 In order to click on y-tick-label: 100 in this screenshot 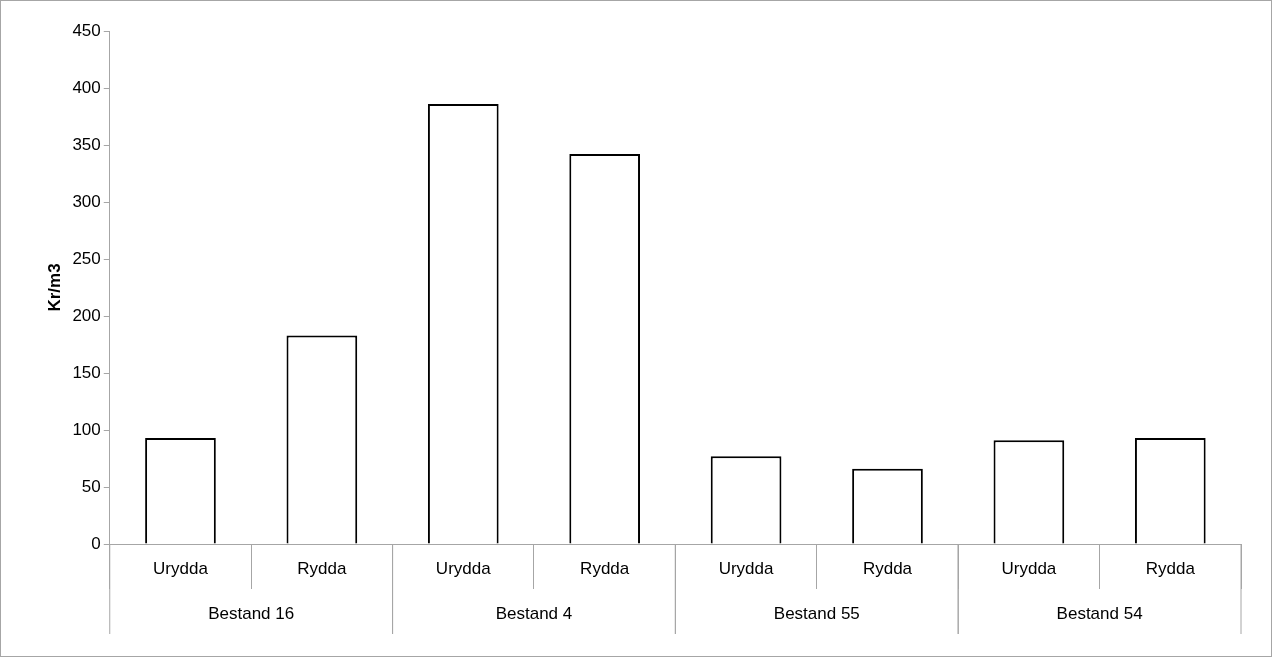, I will do `click(86, 429)`.